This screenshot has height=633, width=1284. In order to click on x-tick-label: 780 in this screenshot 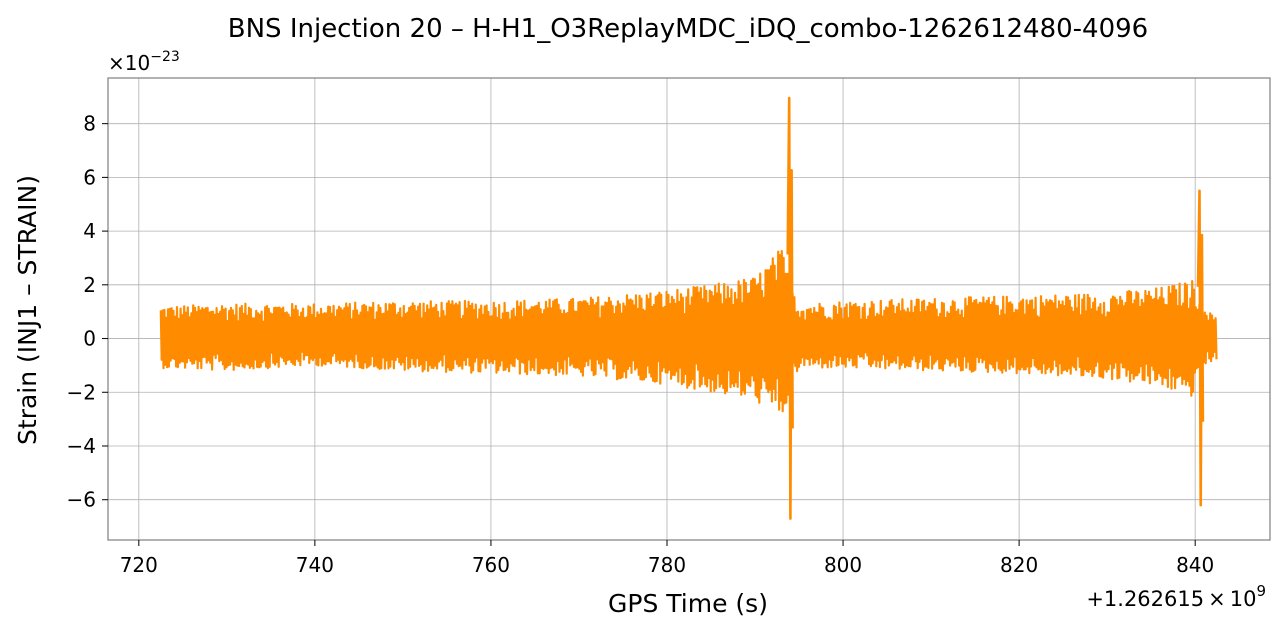, I will do `click(667, 565)`.